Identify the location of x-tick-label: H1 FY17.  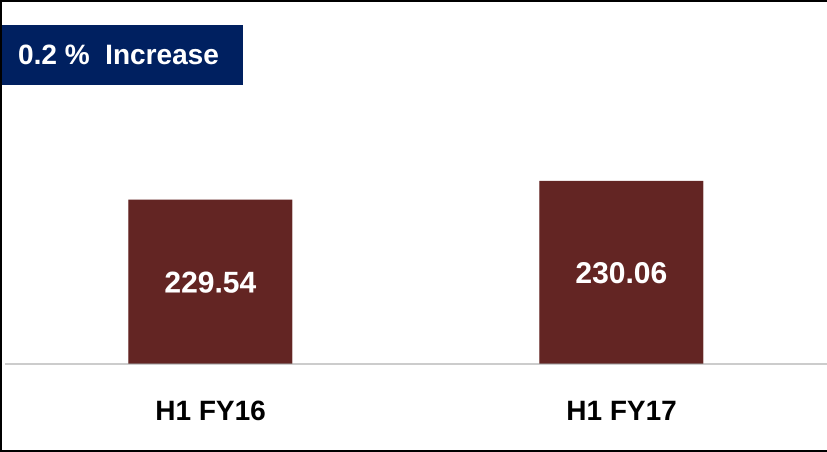
(621, 410).